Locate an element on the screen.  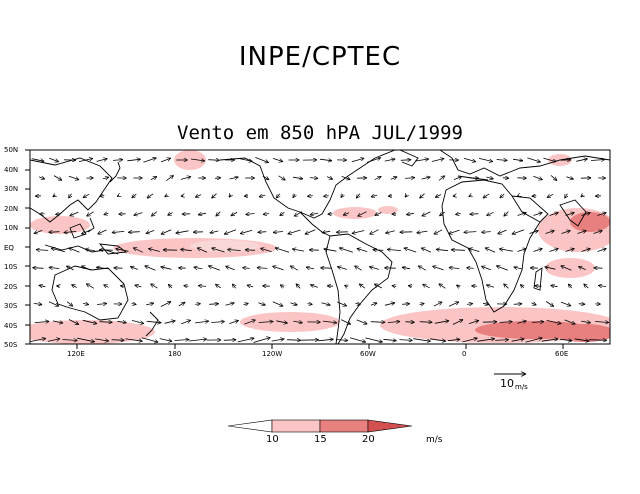
coastline-australia is located at coordinates (90, 293).